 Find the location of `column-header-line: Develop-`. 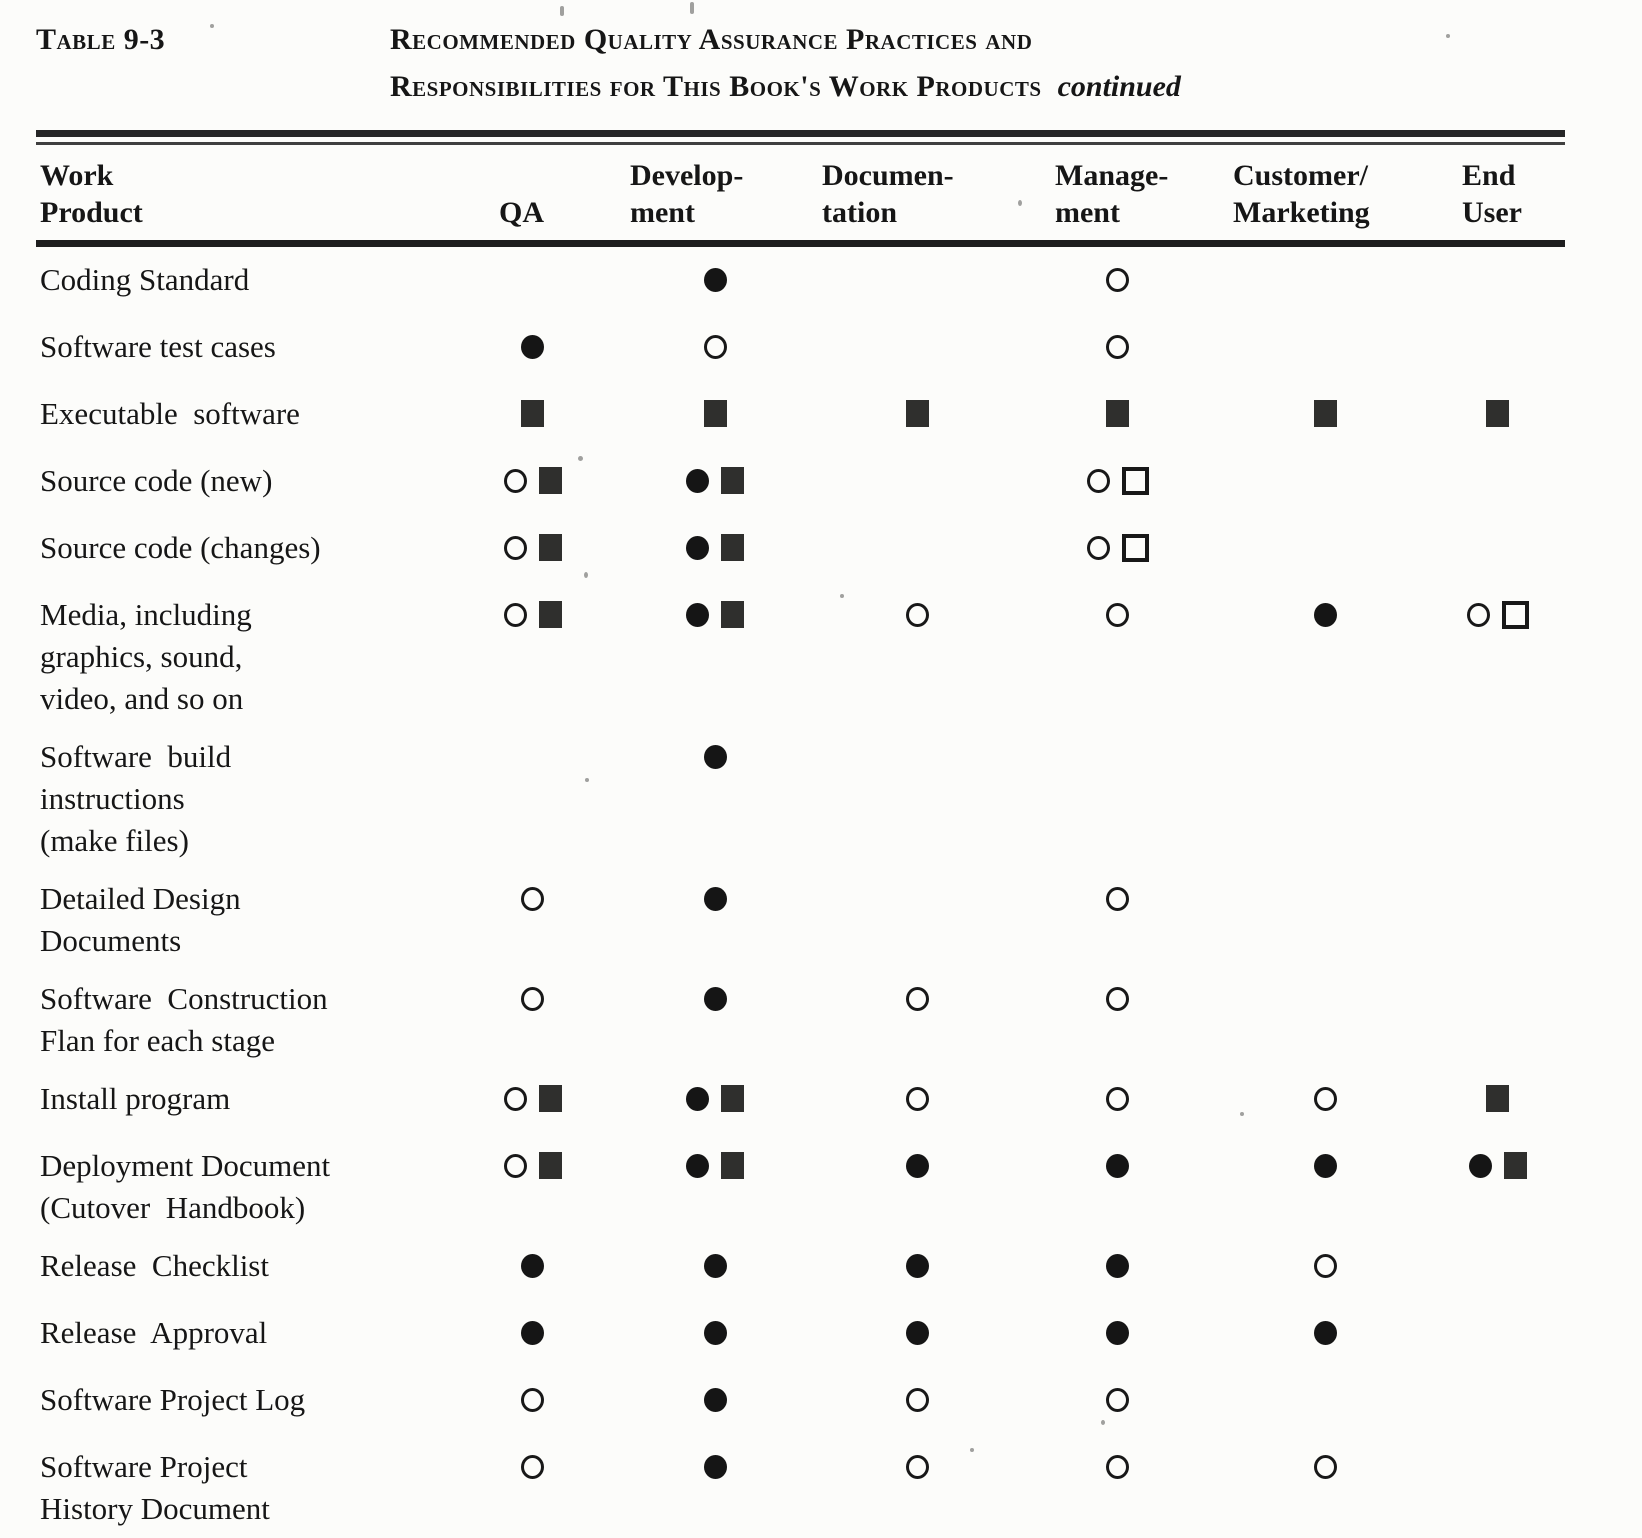

column-header-line: Develop- is located at coordinates (687, 175).